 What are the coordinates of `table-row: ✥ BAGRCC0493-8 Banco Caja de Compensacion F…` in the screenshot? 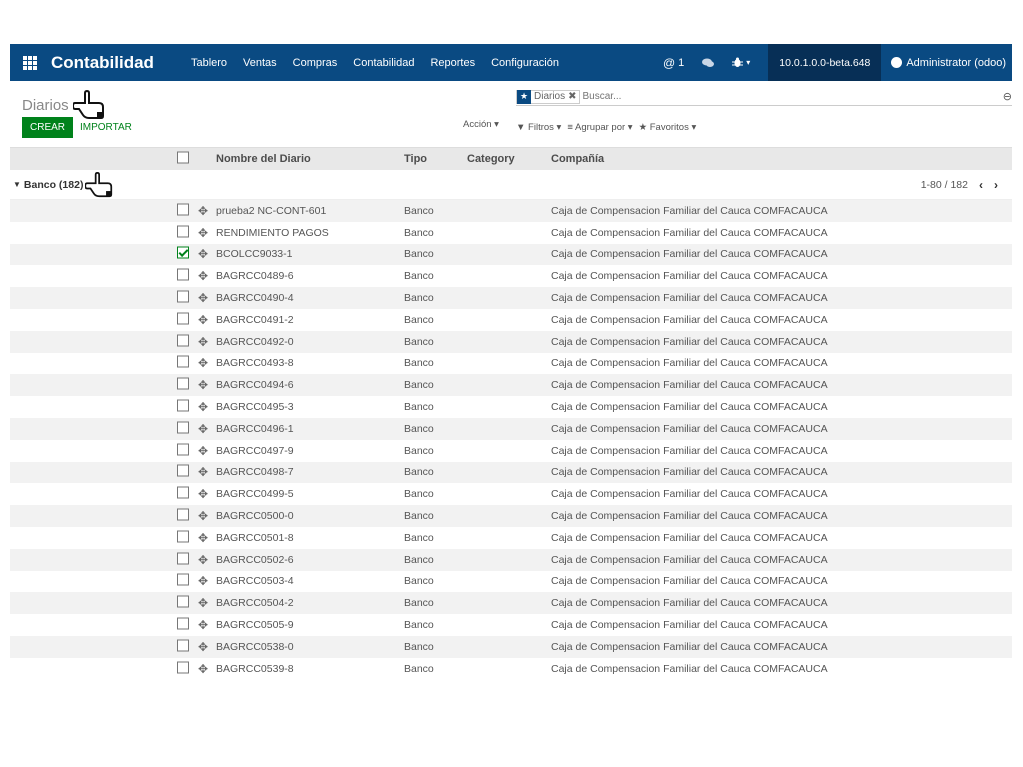 It's located at (511, 363).